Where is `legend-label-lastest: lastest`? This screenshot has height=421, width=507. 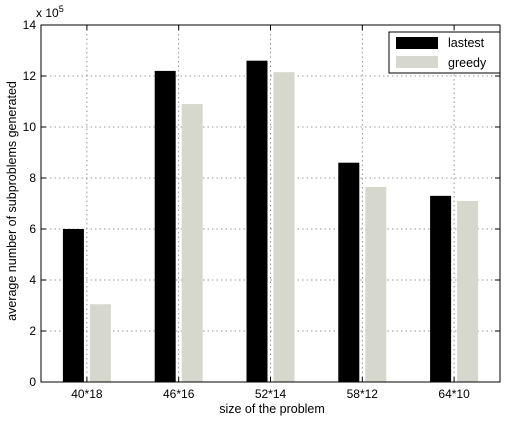
legend-label-lastest: lastest is located at coordinates (466, 43).